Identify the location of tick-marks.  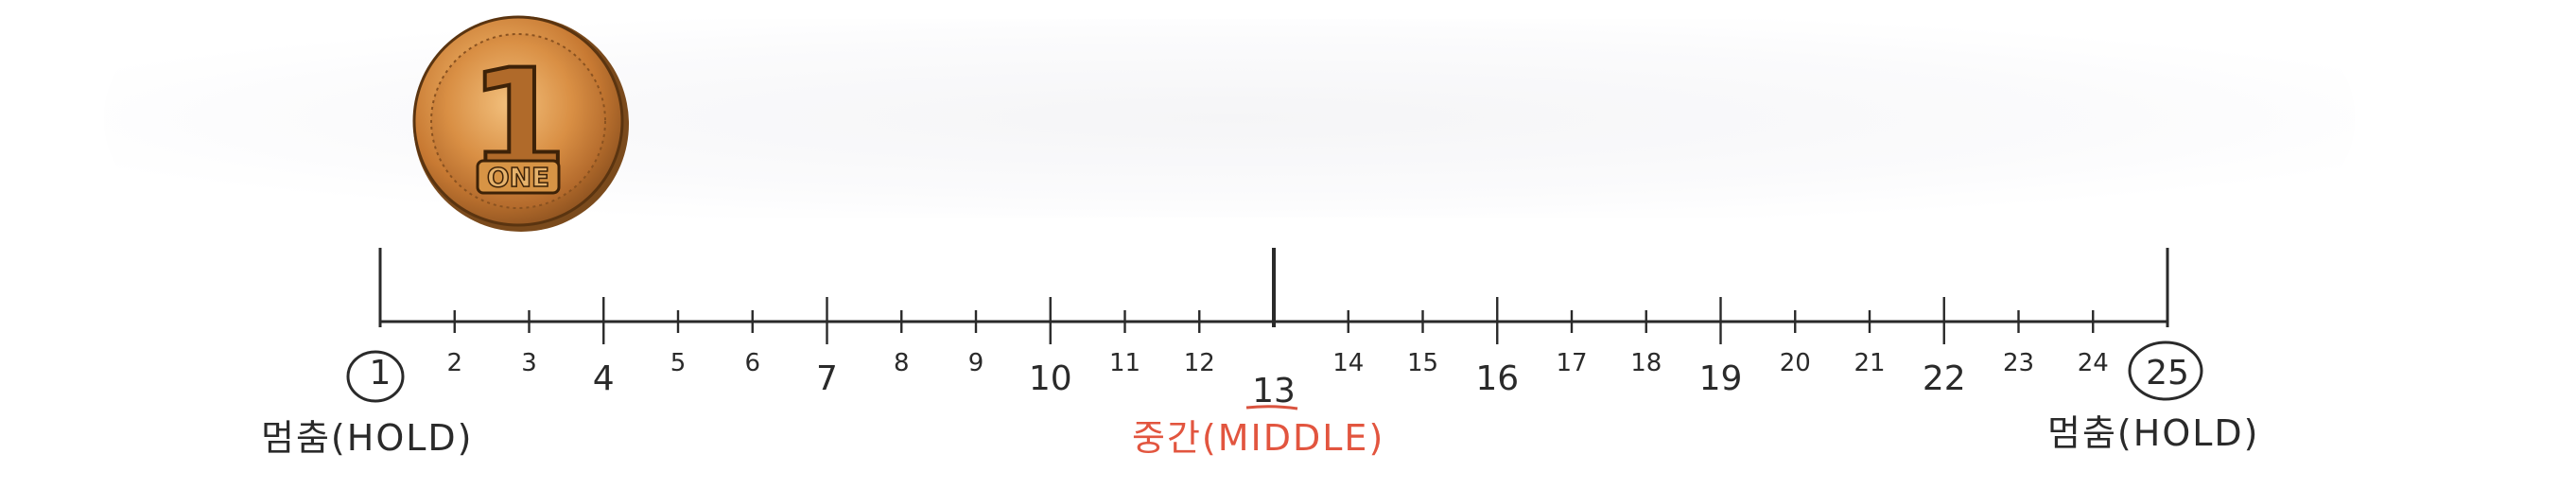
(1273, 296).